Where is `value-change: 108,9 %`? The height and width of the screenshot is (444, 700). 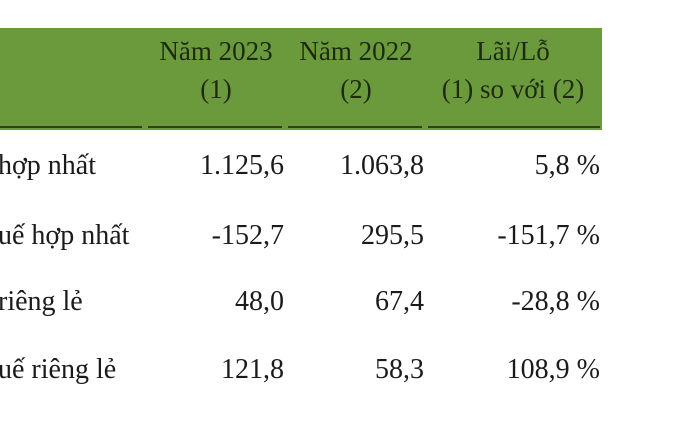
value-change: 108,9 % is located at coordinates (553, 369).